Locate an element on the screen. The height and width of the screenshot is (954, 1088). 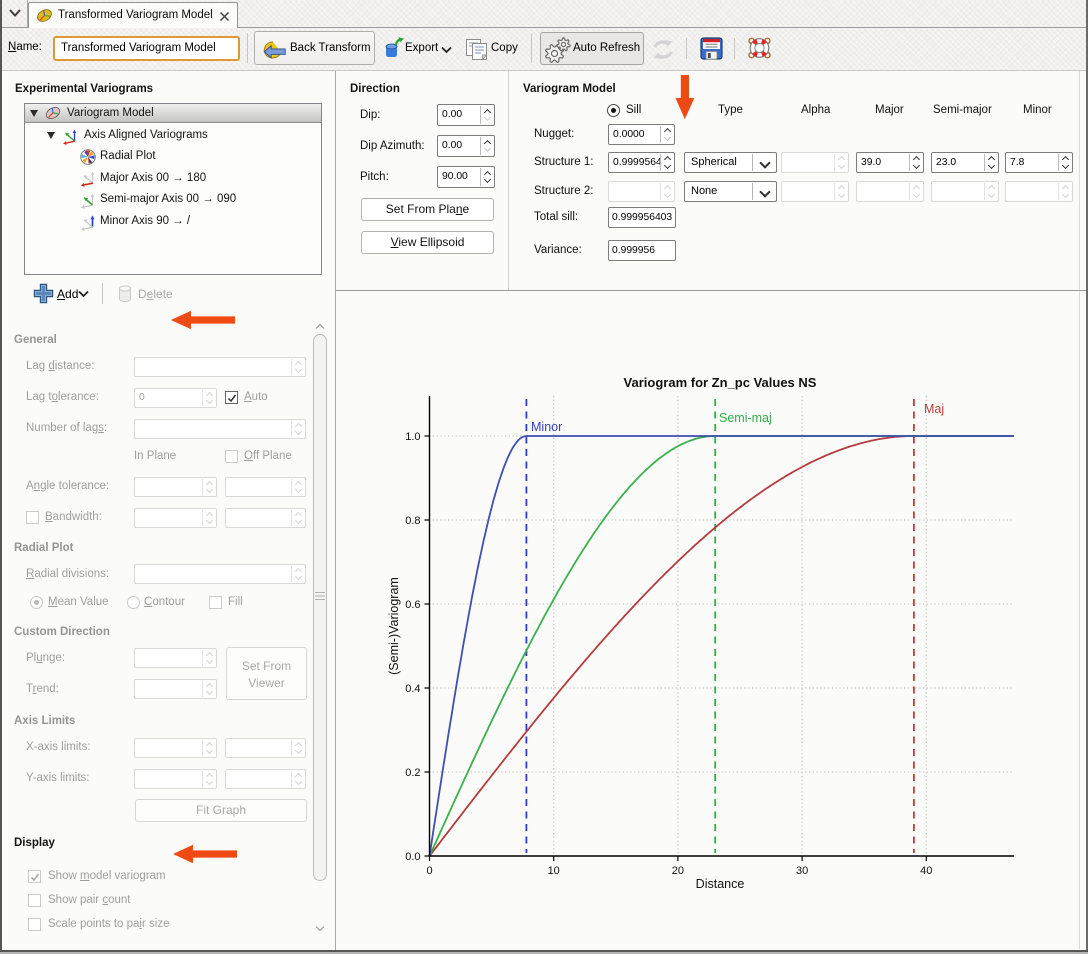
svg-text: 1.0 is located at coordinates (412, 437).